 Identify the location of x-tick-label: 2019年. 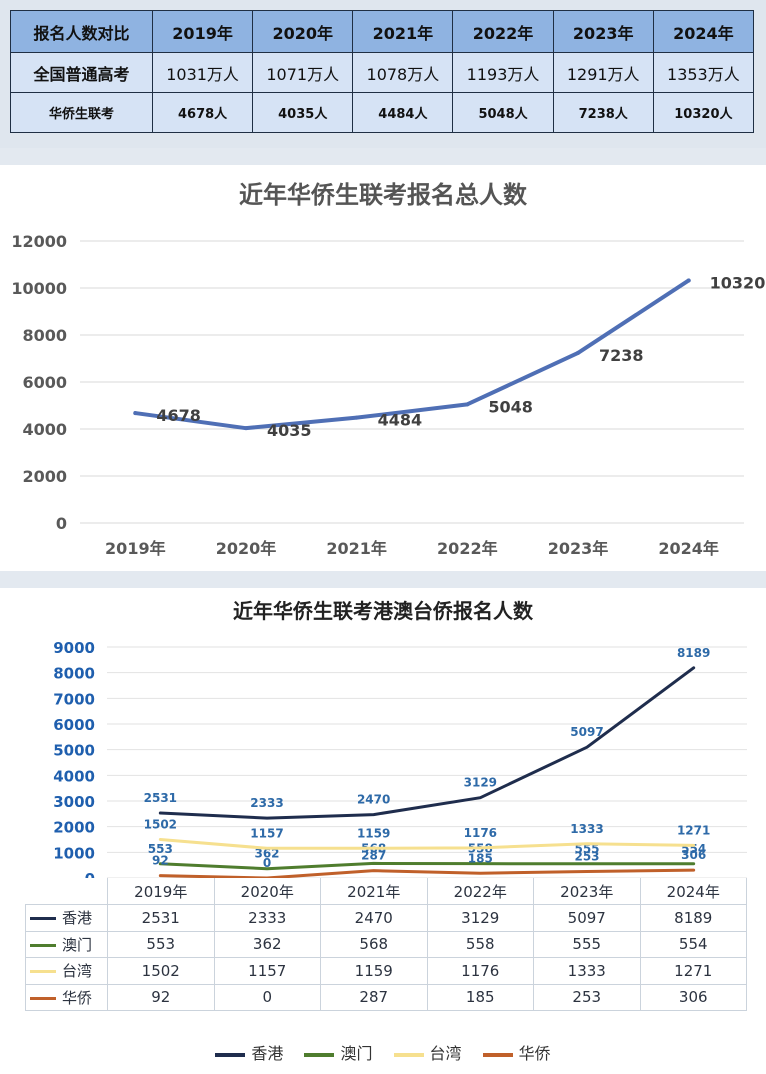
(135, 548).